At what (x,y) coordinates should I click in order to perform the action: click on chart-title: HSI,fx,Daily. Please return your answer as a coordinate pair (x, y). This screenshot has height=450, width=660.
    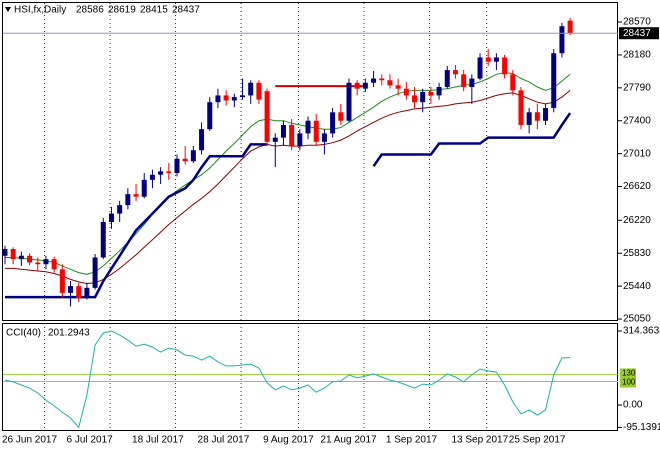
    Looking at the image, I should click on (40, 10).